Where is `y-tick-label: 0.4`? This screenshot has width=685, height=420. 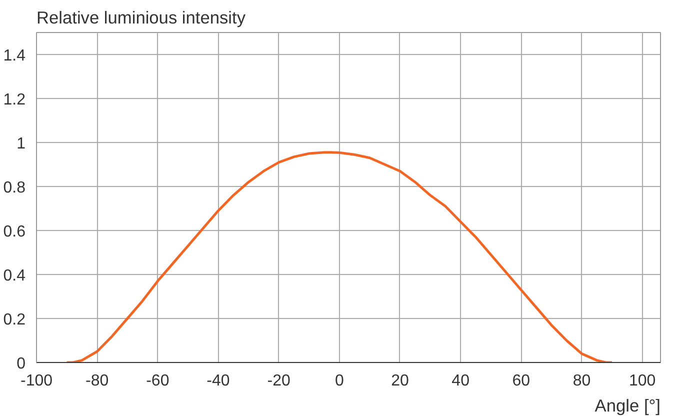 y-tick-label: 0.4 is located at coordinates (14, 276).